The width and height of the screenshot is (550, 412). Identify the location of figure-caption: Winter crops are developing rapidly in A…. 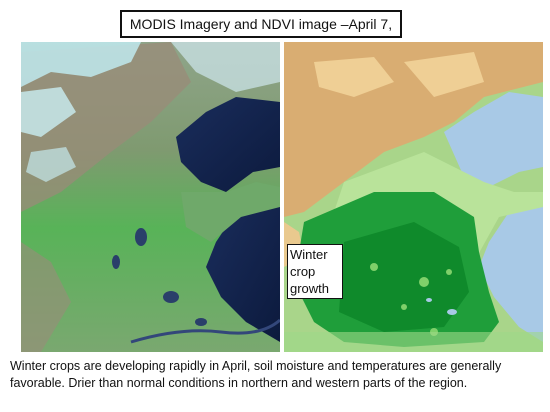
(256, 374).